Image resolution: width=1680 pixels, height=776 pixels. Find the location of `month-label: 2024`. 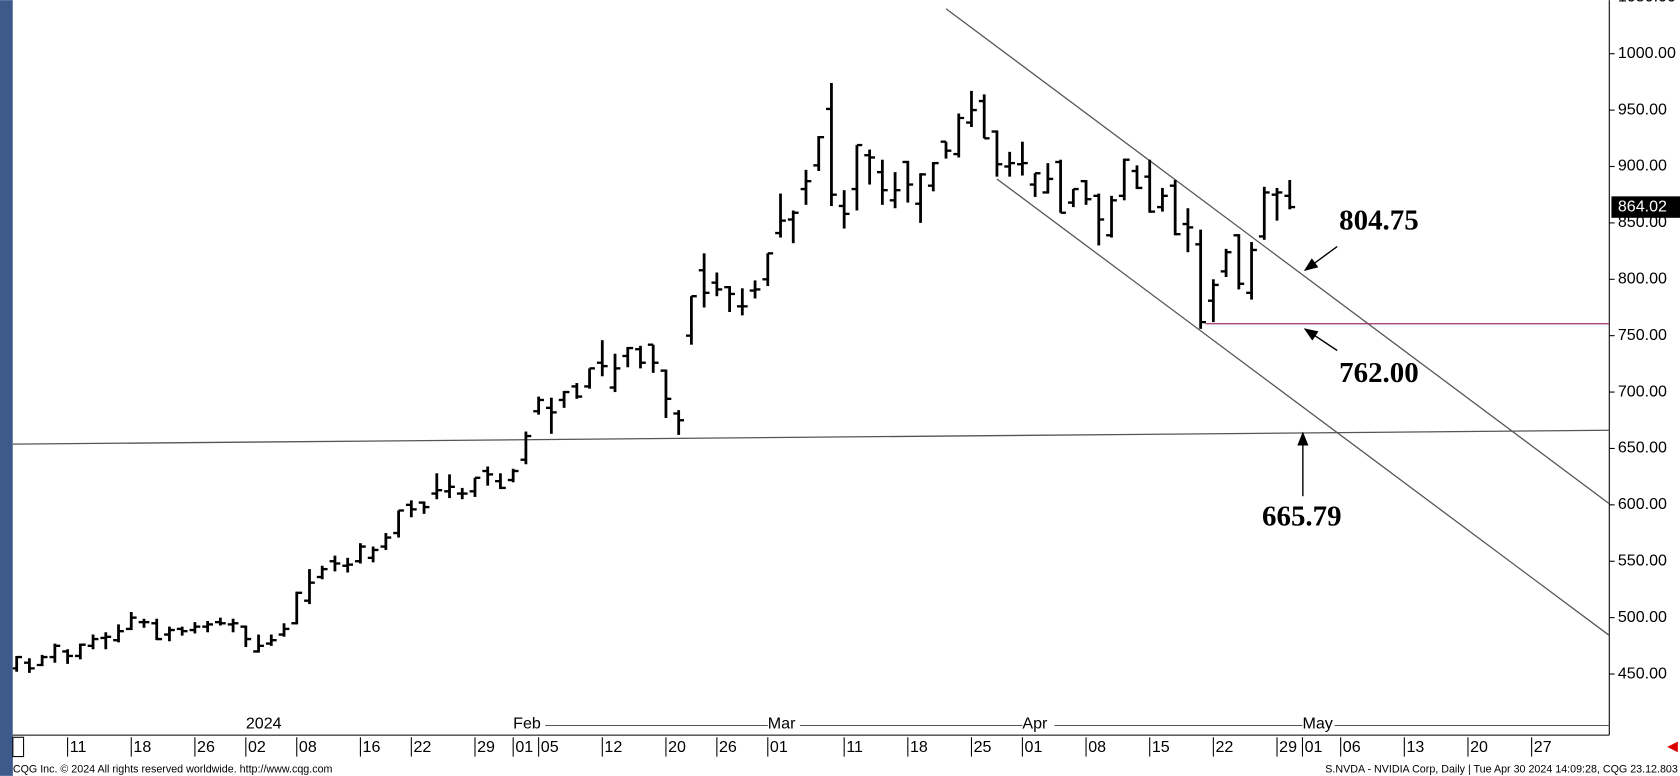

month-label: 2024 is located at coordinates (264, 724).